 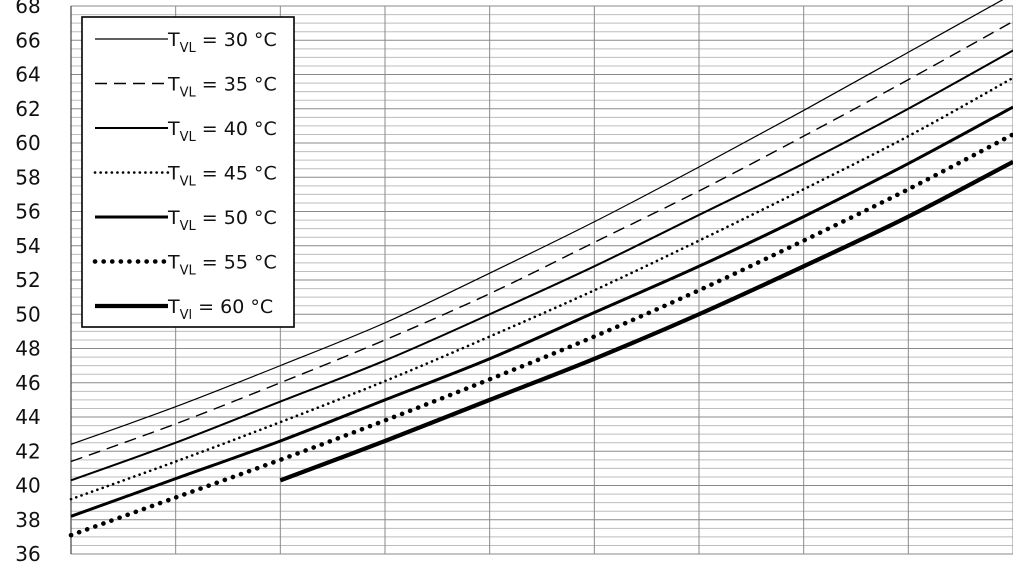 I want to click on legend-label: TVL = 50 °C, so click(x=222, y=220).